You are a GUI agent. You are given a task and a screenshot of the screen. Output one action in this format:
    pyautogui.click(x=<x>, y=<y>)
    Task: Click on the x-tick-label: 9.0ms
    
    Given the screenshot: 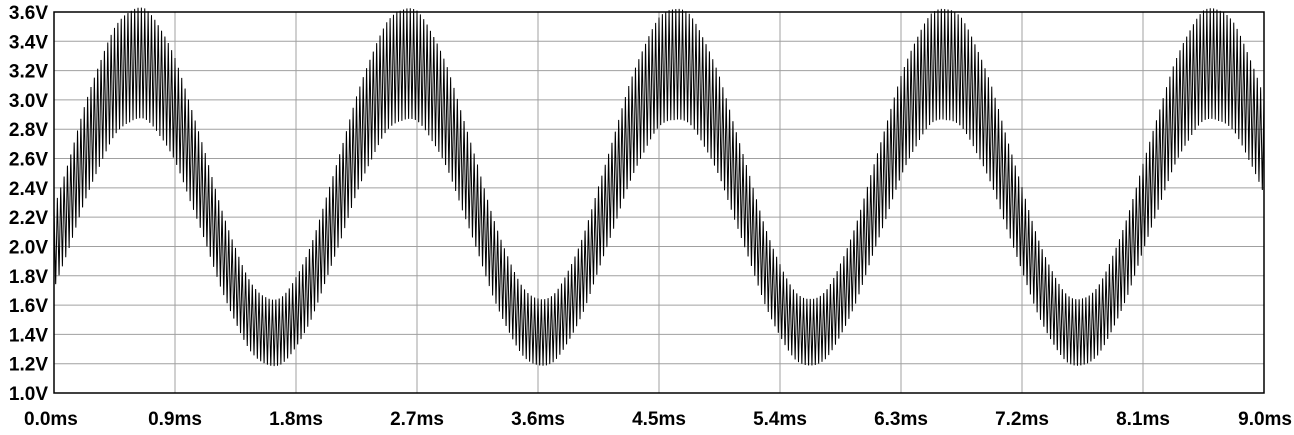 What is the action you would take?
    pyautogui.click(x=1265, y=419)
    